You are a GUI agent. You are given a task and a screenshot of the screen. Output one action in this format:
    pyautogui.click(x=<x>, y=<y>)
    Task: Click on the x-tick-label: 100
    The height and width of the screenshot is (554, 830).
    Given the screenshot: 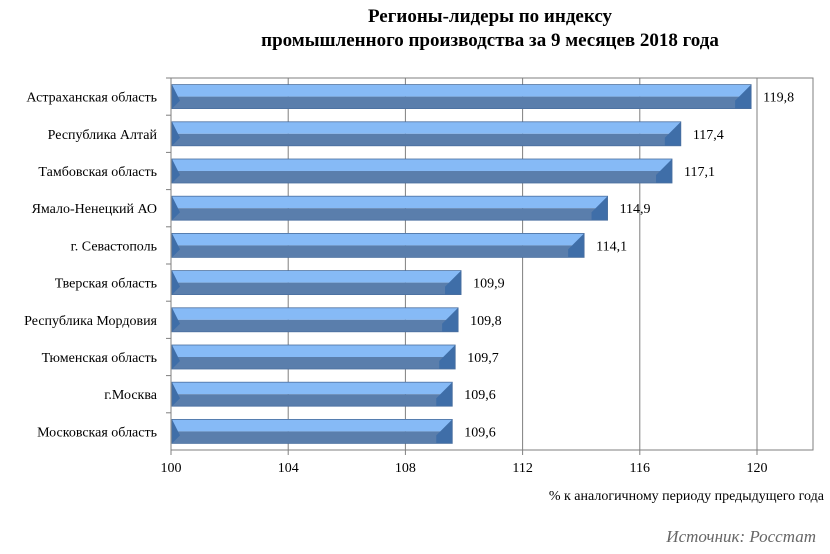 What is the action you would take?
    pyautogui.click(x=171, y=468)
    